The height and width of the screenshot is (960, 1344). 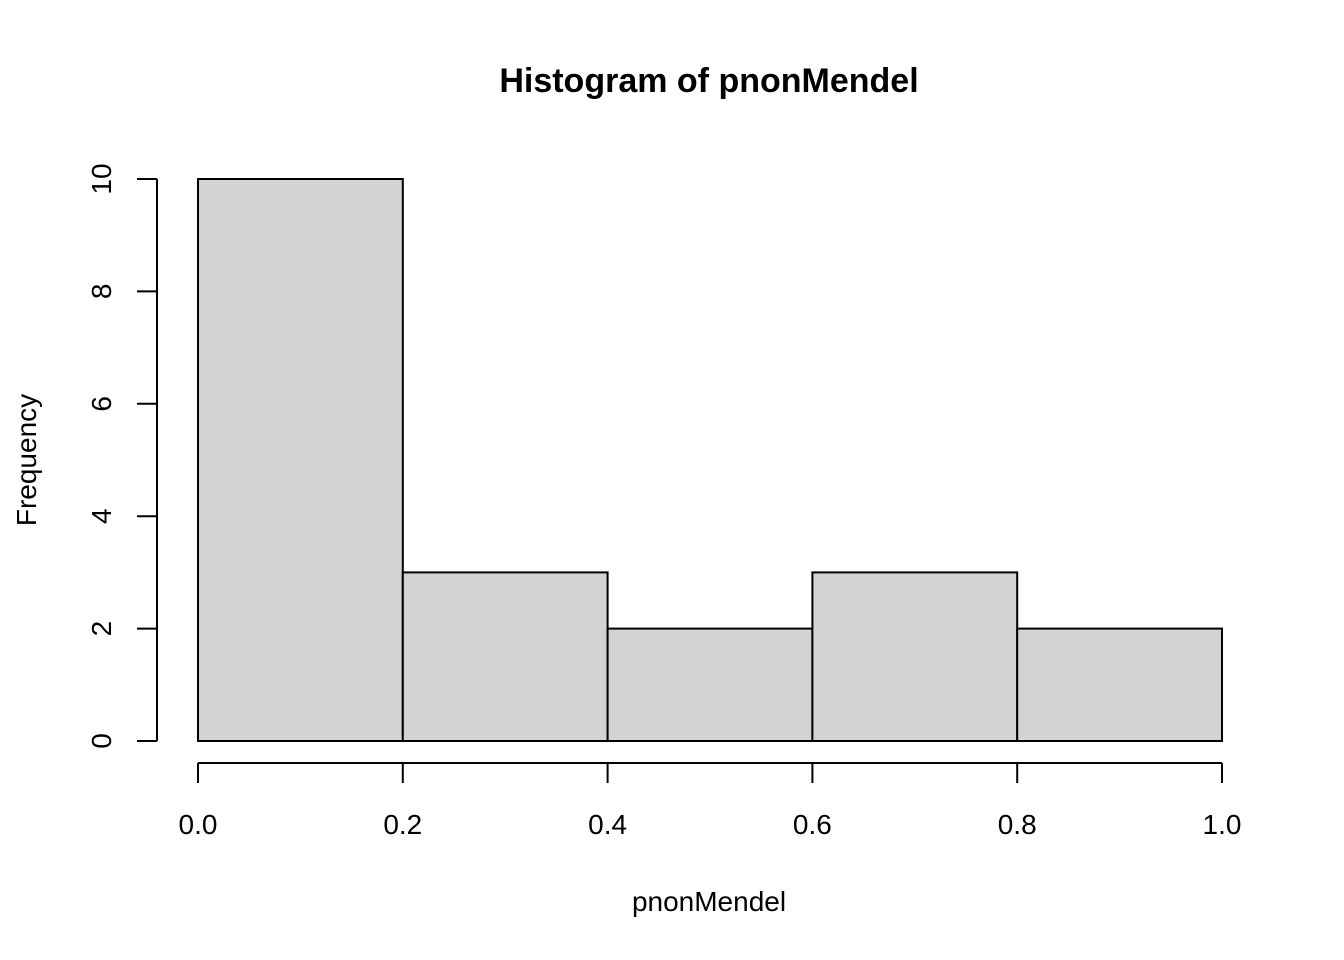 I want to click on y-tick-label-4: 8, so click(x=101, y=292).